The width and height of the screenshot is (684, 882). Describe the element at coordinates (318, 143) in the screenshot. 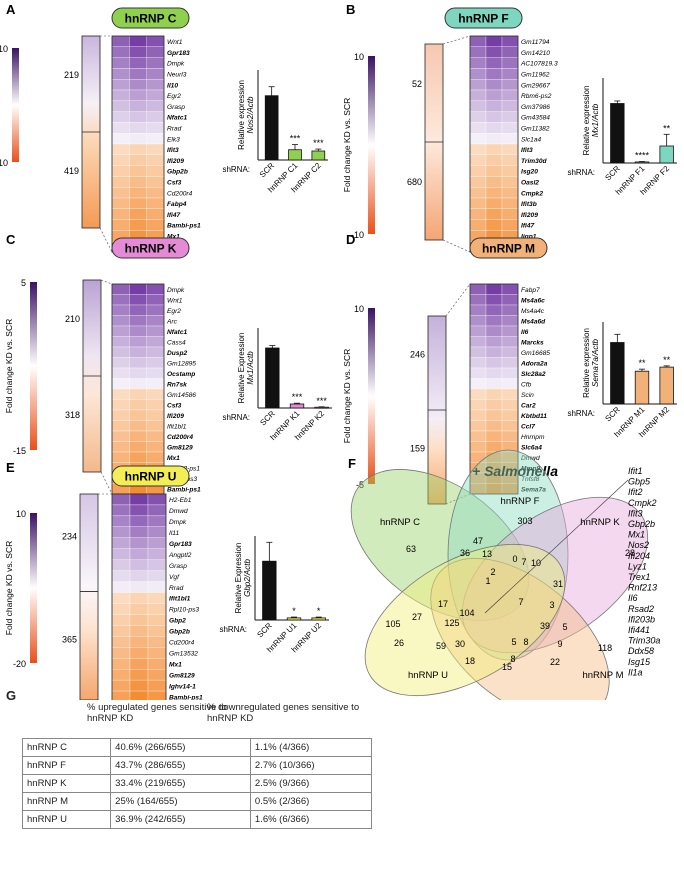

I see `significance-stars: ***` at that location.